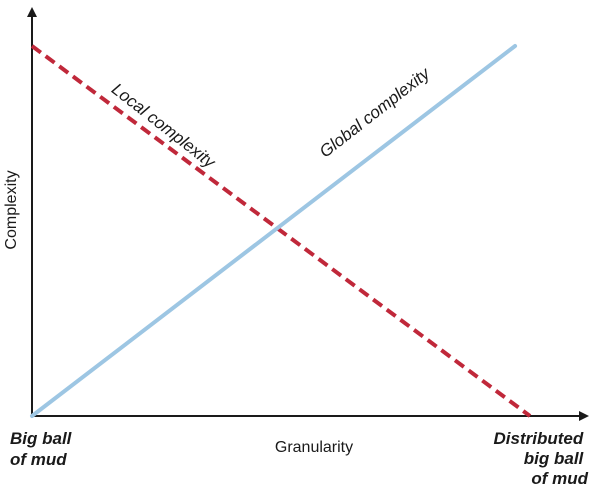  What do you see at coordinates (41, 438) in the screenshot?
I see `x-tick-label-left-line-1: Big ball` at bounding box center [41, 438].